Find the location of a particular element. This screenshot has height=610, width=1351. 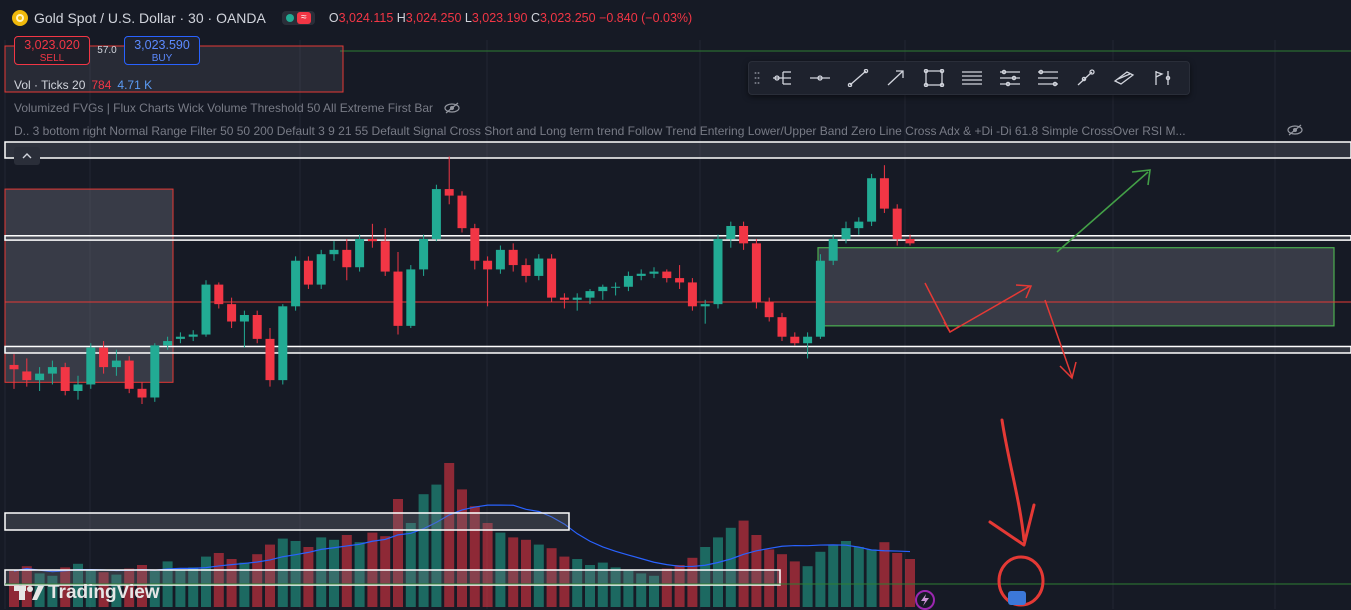

volume-legend: Vol · Ticks 20 784 4.71 K is located at coordinates (83, 85).